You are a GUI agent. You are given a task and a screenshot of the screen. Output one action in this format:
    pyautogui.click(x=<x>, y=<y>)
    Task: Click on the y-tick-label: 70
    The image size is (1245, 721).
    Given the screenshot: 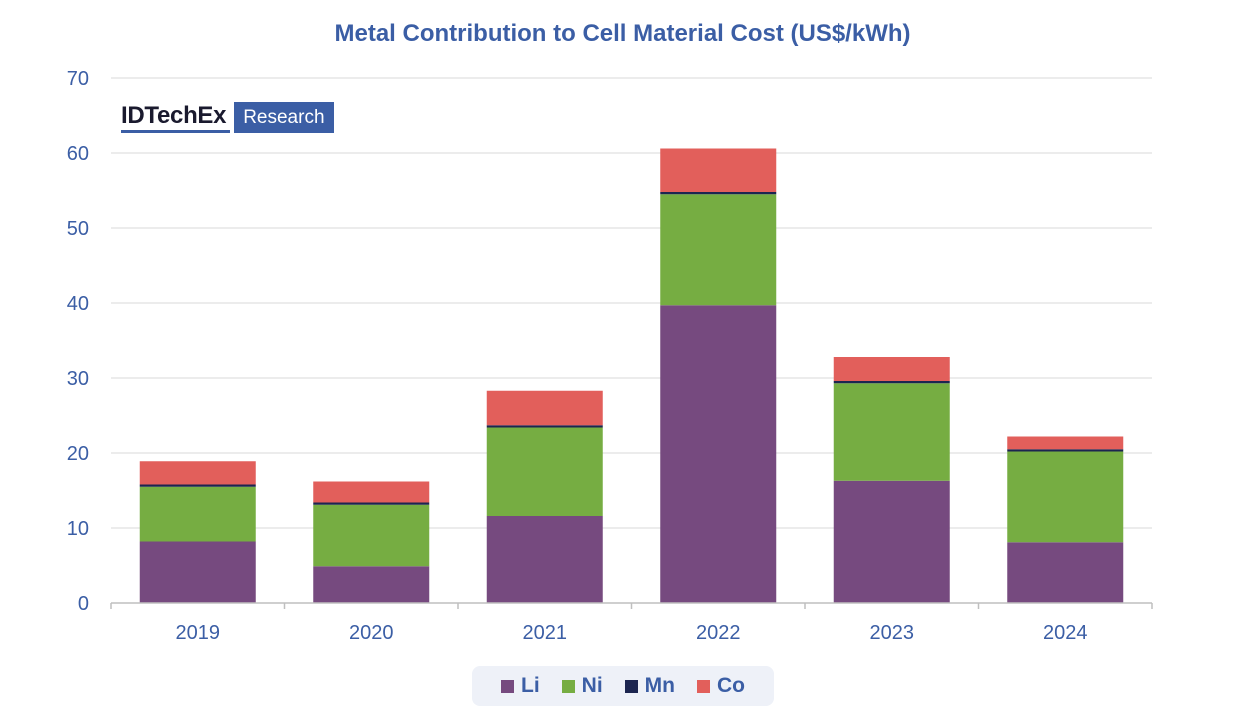 What is the action you would take?
    pyautogui.click(x=78, y=79)
    